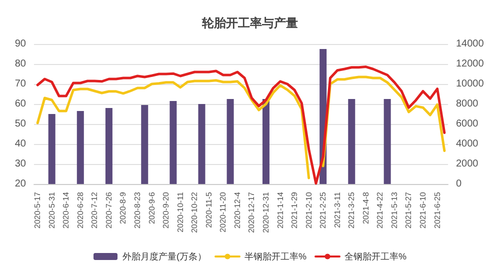 This screenshot has height=276, width=500. What do you see at coordinates (20, 184) in the screenshot?
I see `y-tick-label: 20` at bounding box center [20, 184].